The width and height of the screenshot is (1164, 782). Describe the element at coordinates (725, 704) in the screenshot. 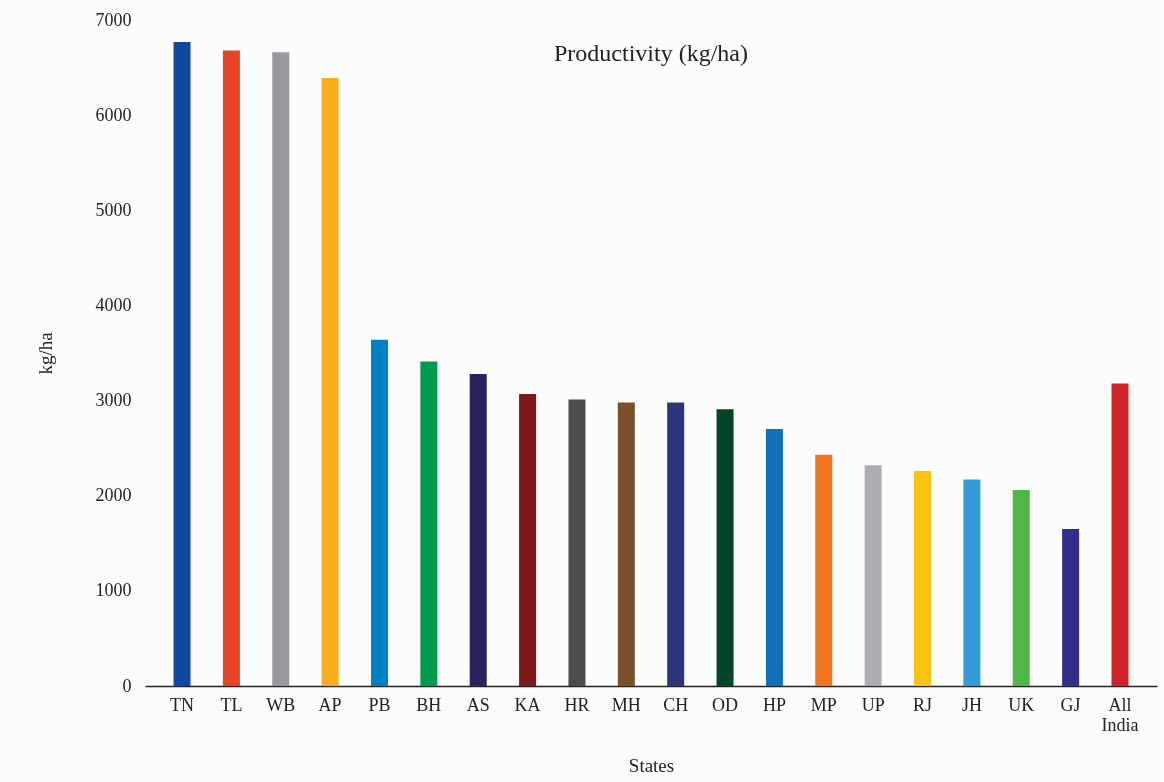

I see `x-tick-label: OD` at that location.